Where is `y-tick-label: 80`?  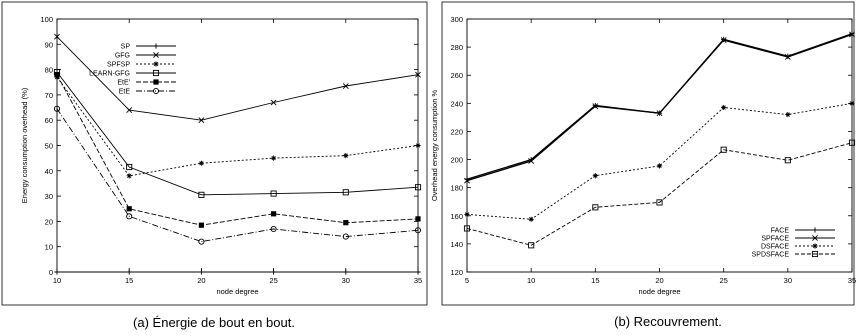 y-tick-label: 80 is located at coordinates (49, 70).